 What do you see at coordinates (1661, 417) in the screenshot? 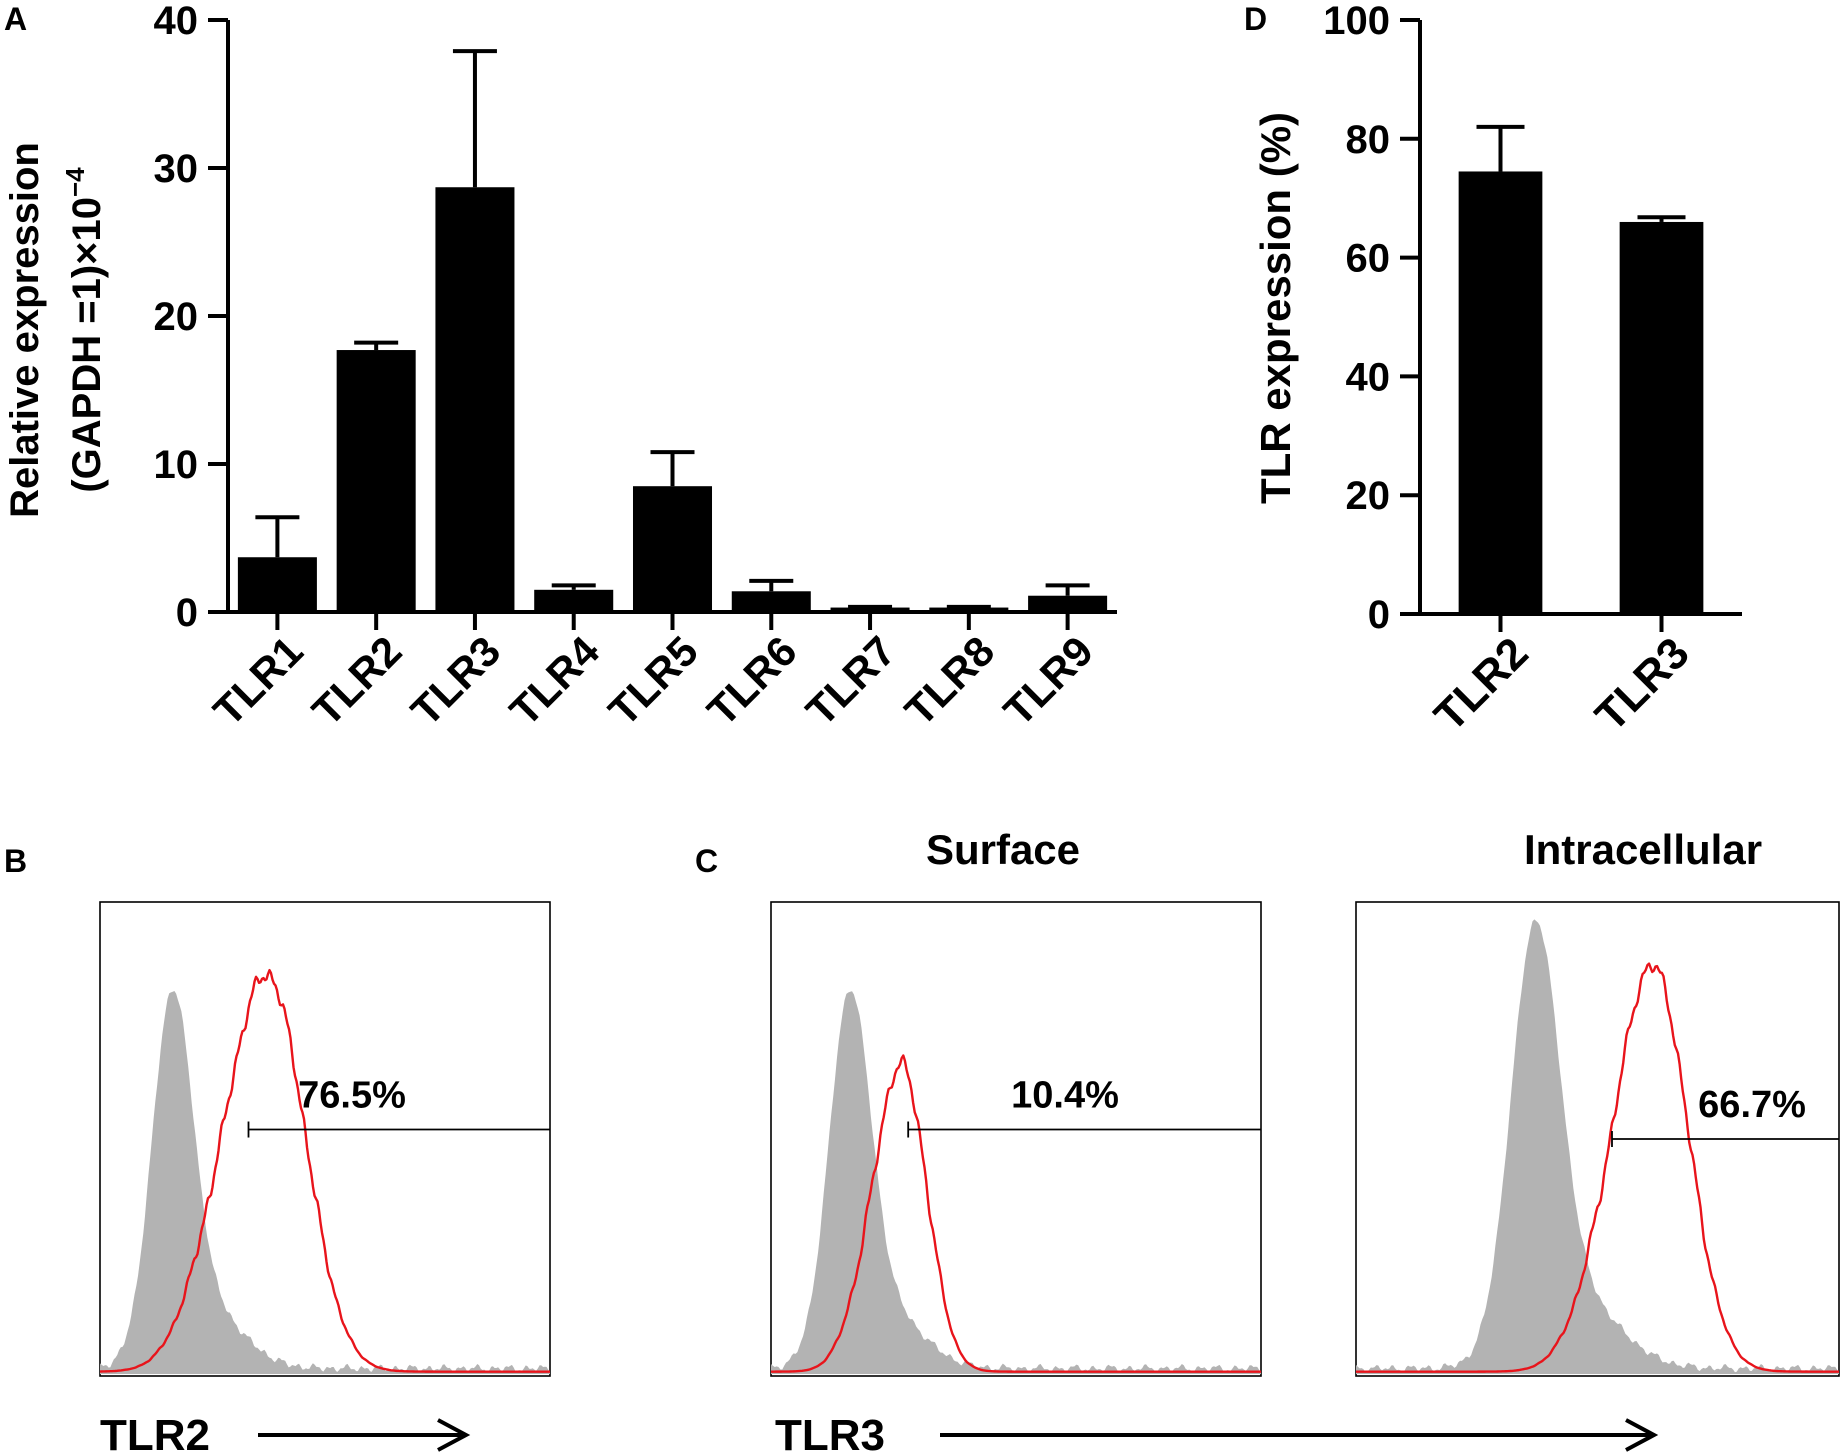
I see `panel-d-bar-tlr3` at bounding box center [1661, 417].